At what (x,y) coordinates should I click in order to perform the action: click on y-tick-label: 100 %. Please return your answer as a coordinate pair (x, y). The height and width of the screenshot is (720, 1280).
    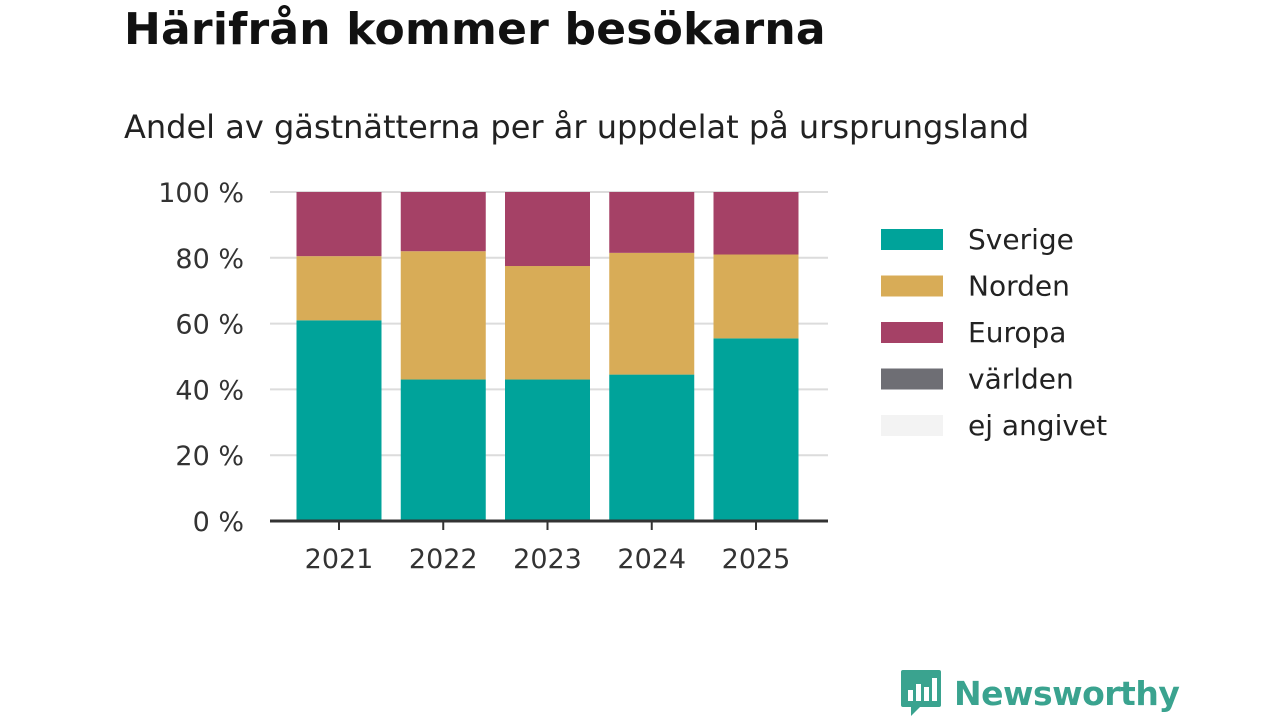
    Looking at the image, I should click on (201, 193).